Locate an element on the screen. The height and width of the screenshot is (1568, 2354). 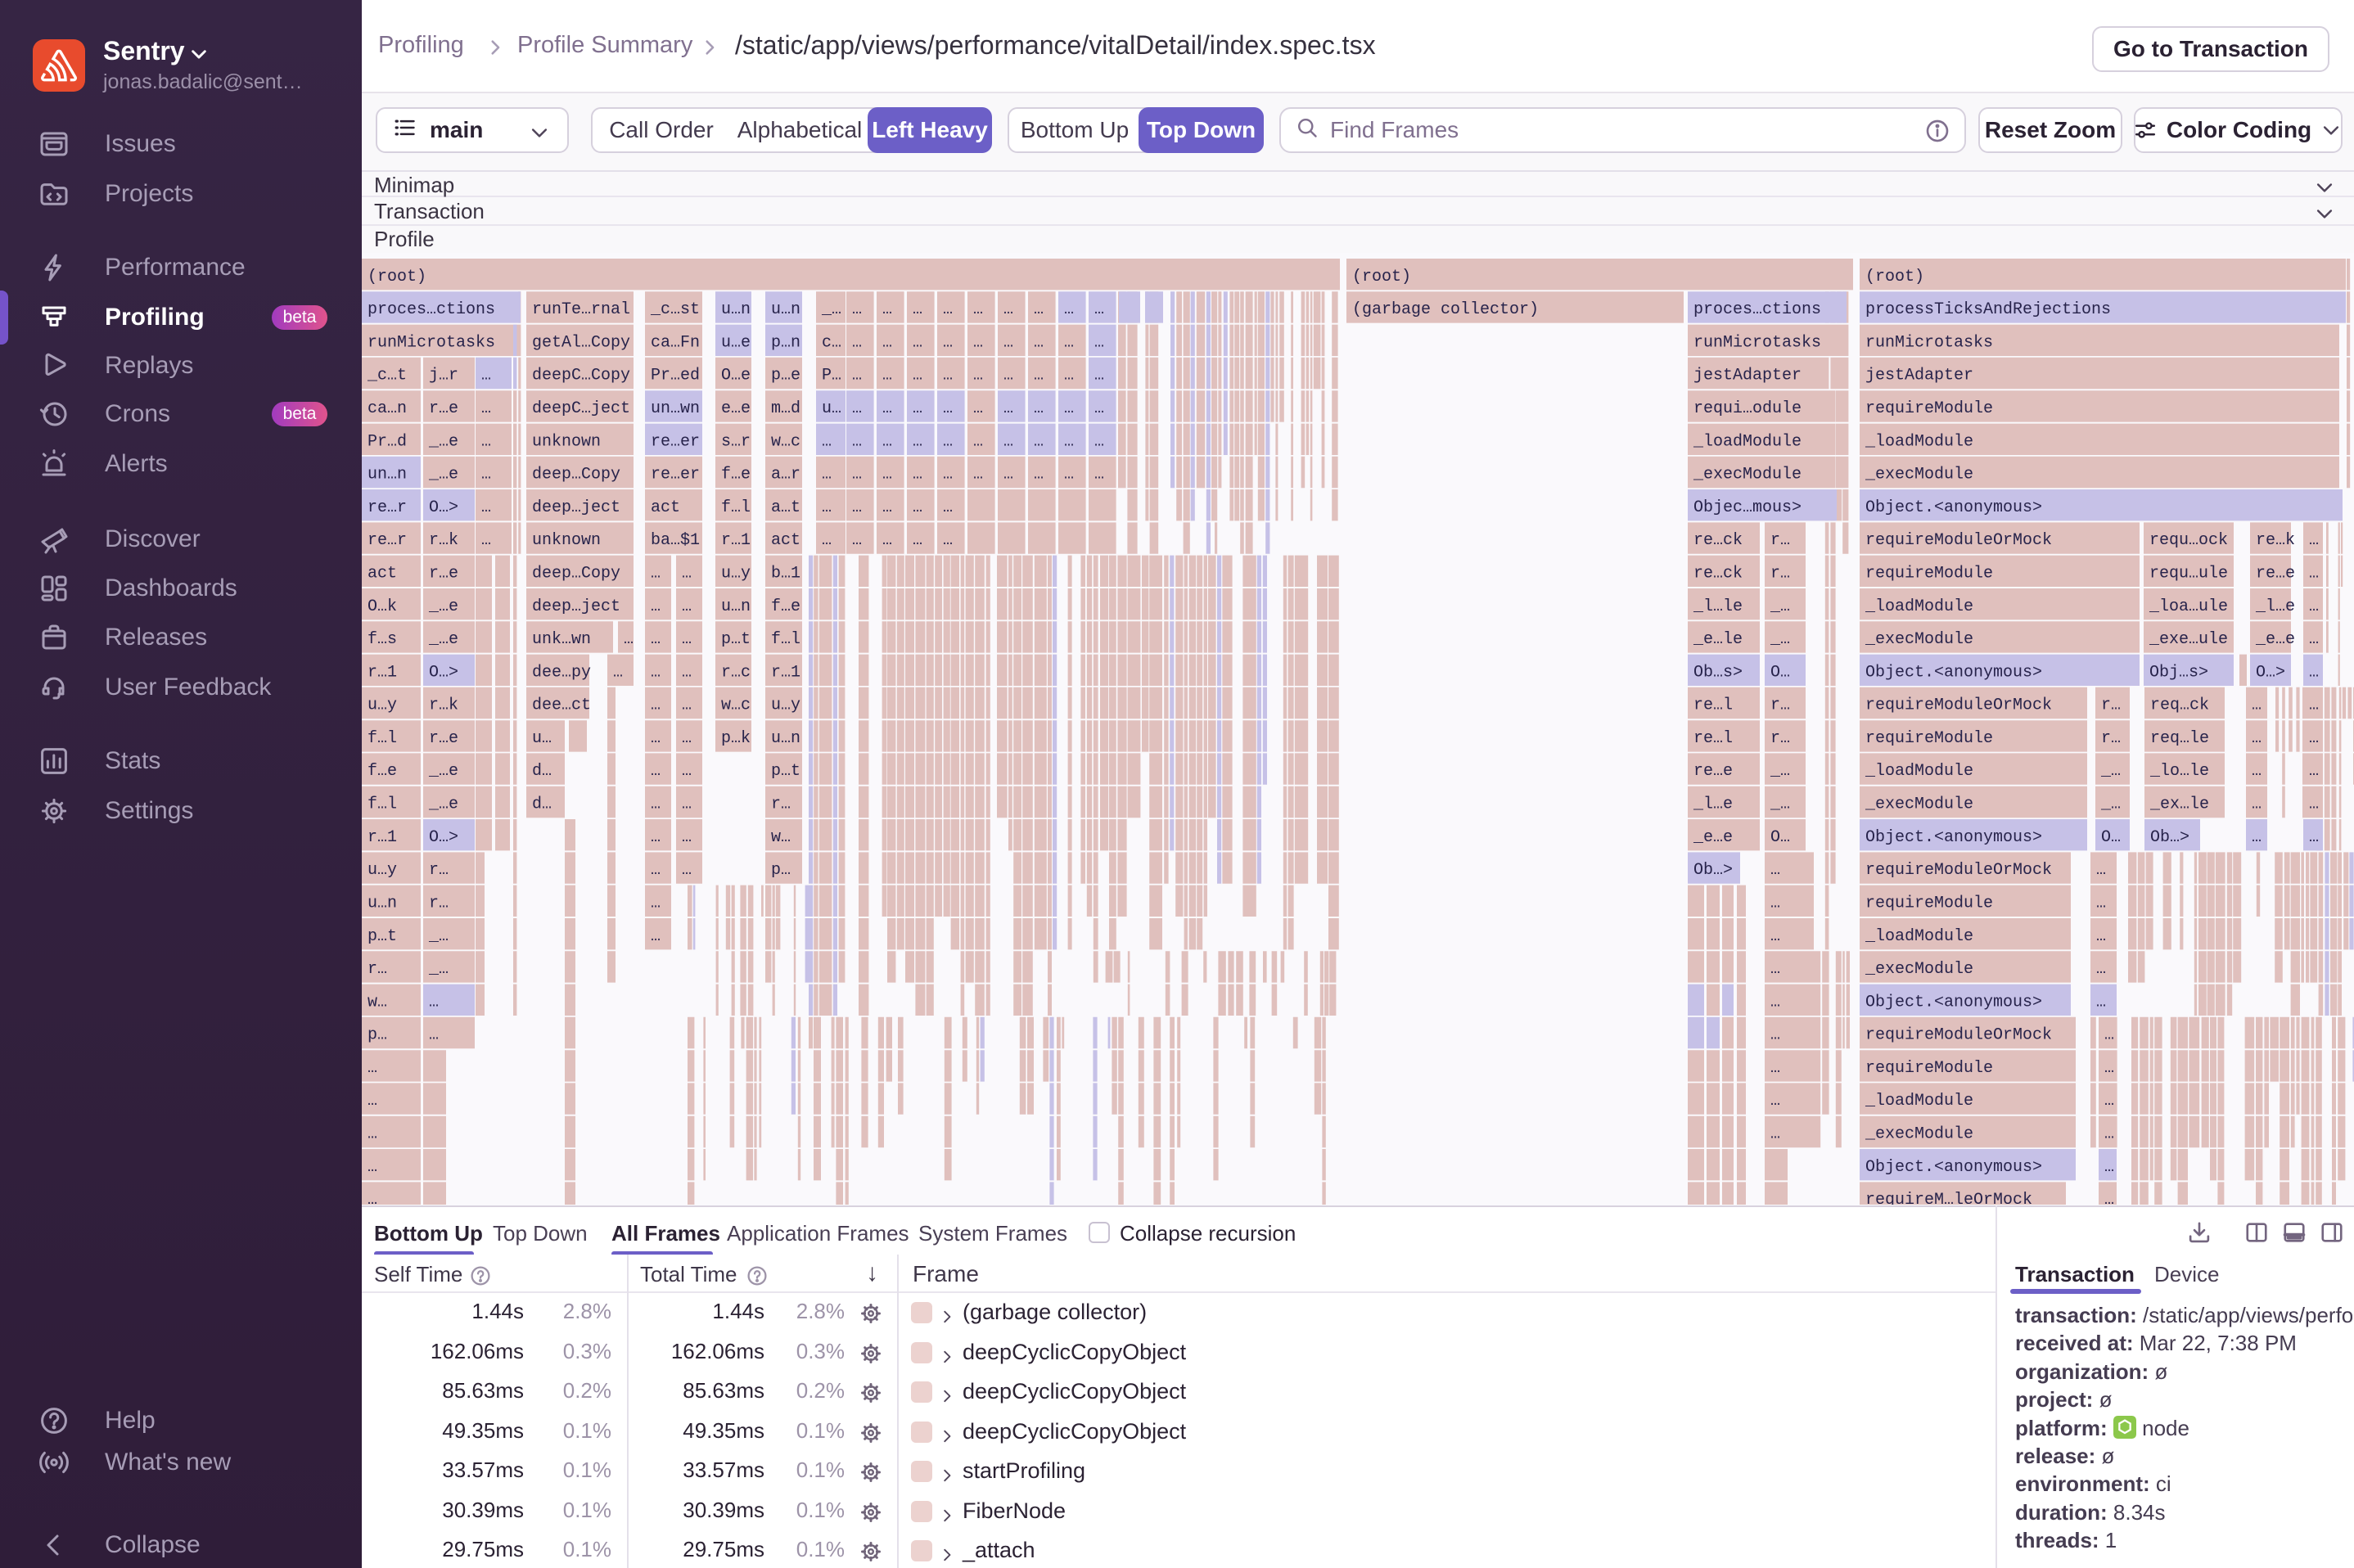
svg-text: _loa…ule is located at coordinates (2188, 606).